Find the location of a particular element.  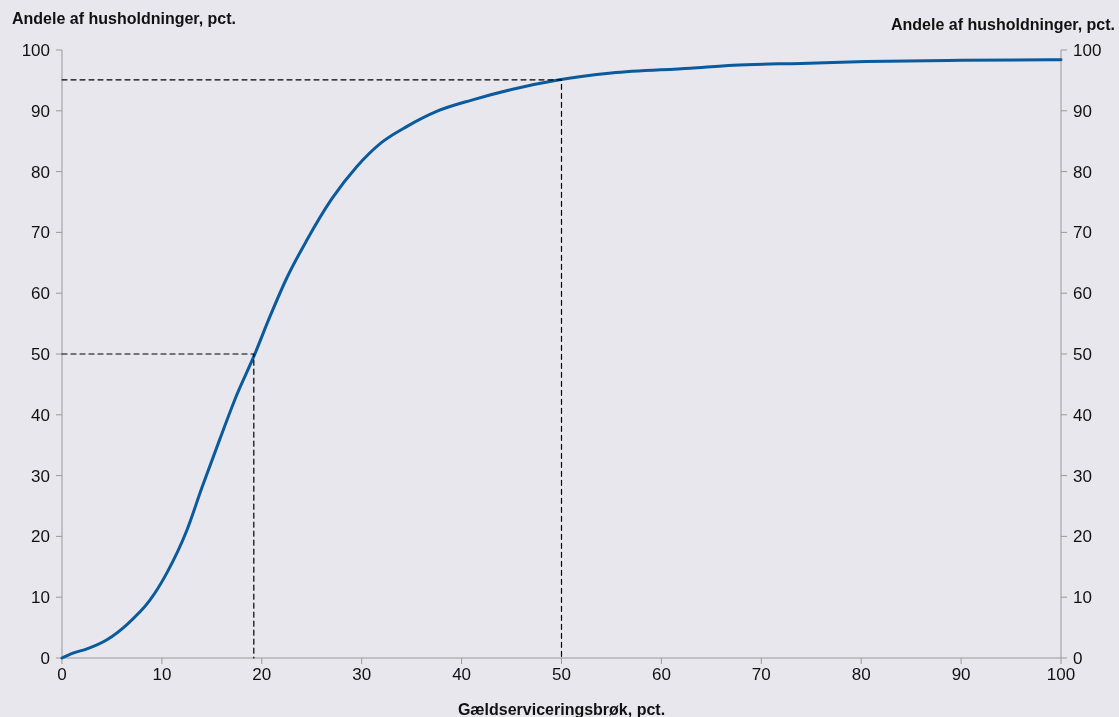

y-tick-label: 0 is located at coordinates (45, 658).